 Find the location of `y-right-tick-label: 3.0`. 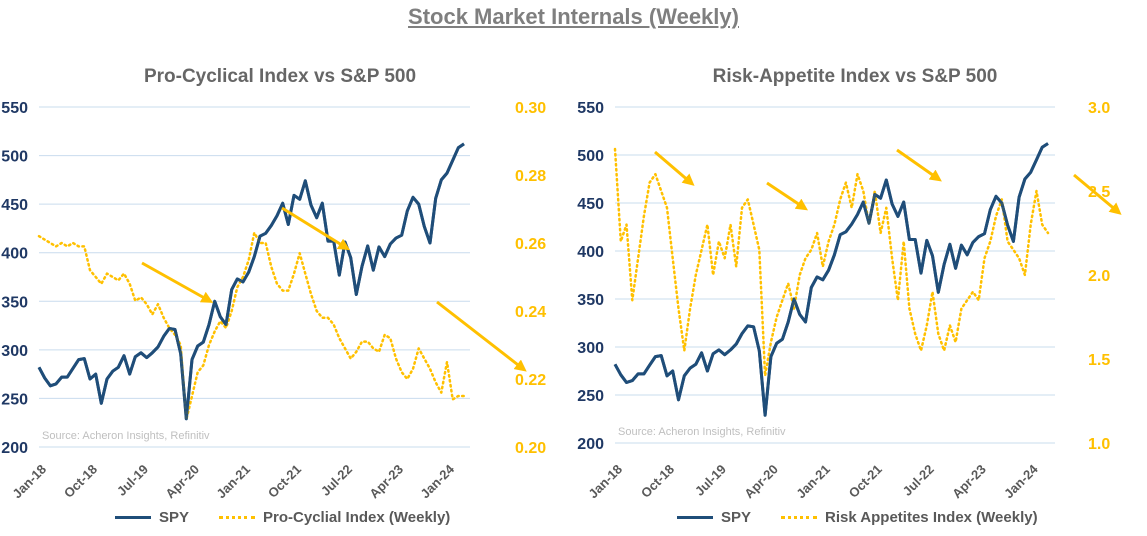

y-right-tick-label: 3.0 is located at coordinates (1099, 108).